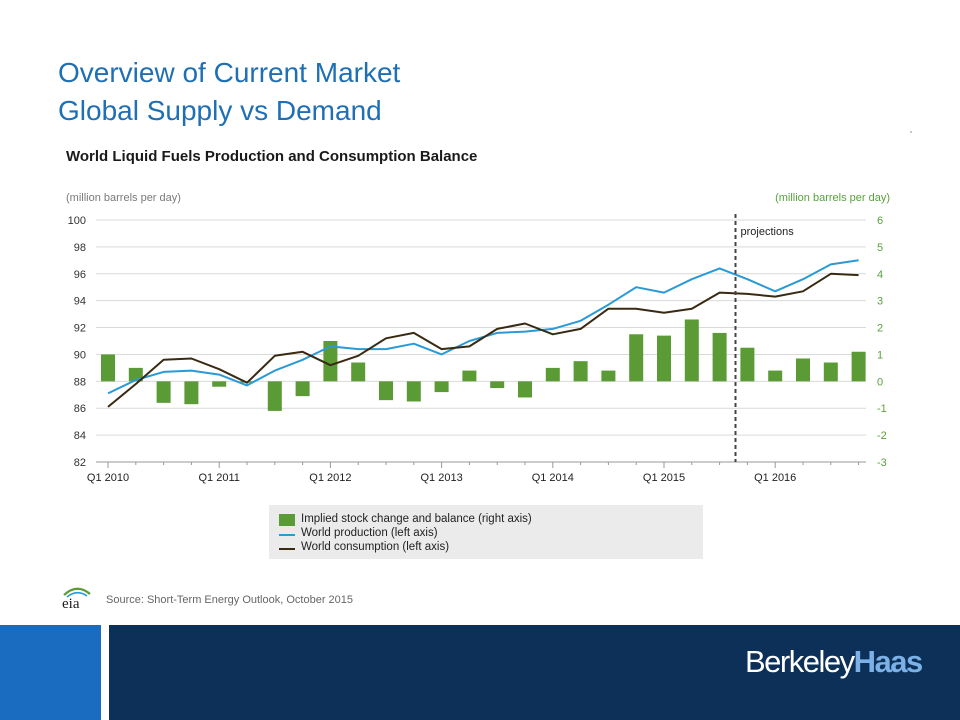  What do you see at coordinates (882, 463) in the screenshot?
I see `right-tick-label: -3` at bounding box center [882, 463].